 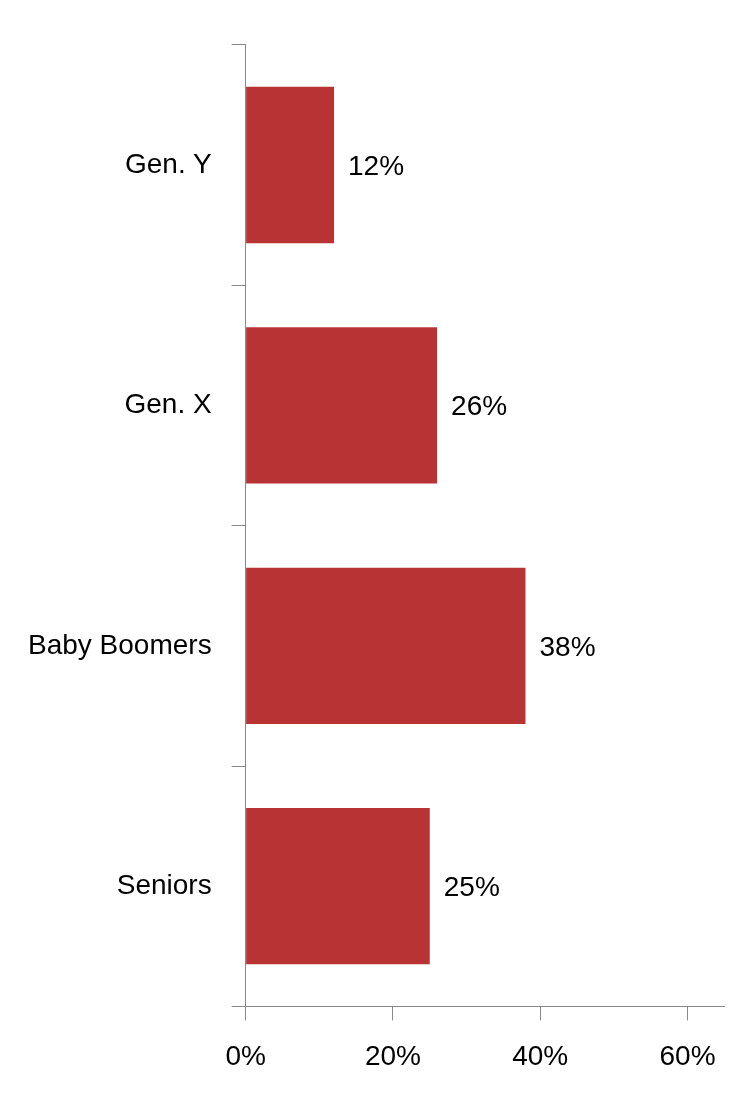 What do you see at coordinates (168, 163) in the screenshot?
I see `y-tick-label: Gen. Y` at bounding box center [168, 163].